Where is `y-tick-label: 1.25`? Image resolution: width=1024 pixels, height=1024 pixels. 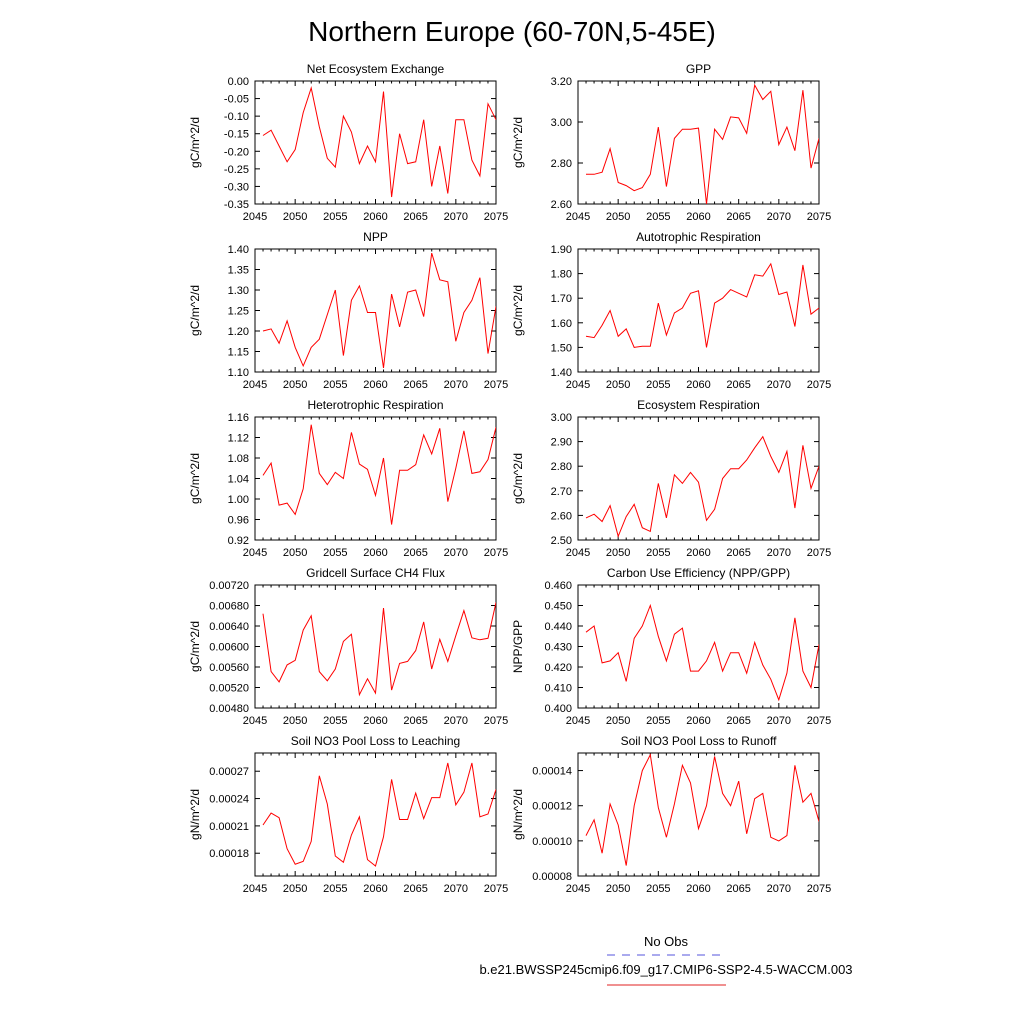
y-tick-label: 1.25 is located at coordinates (238, 312).